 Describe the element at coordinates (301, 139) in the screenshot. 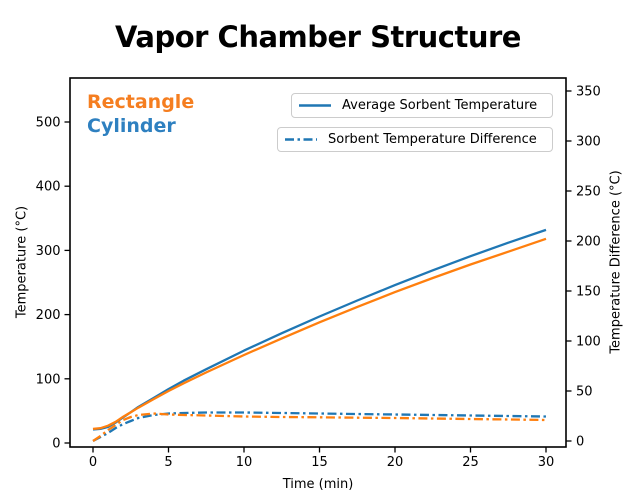

I see `dashdot-line-icon` at that location.